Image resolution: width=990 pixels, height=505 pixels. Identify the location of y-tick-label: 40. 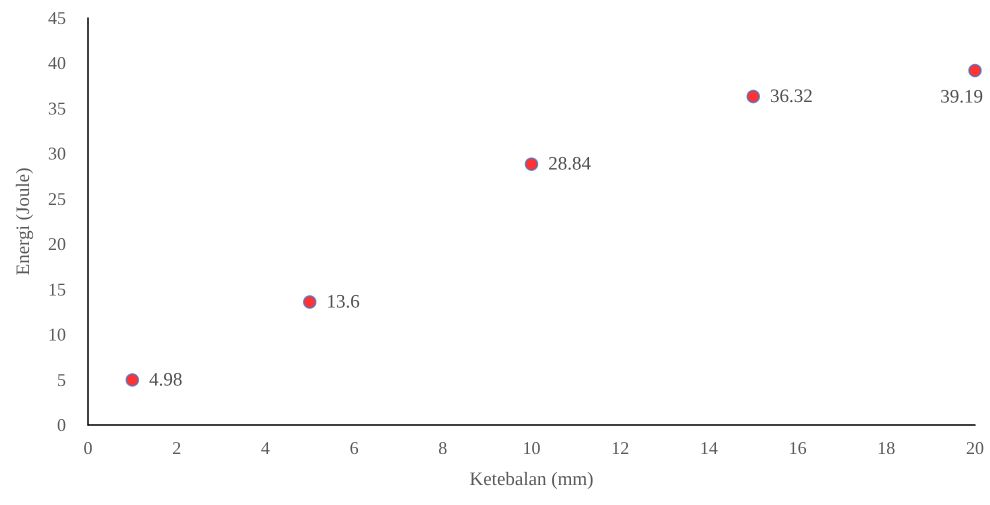
(57, 63).